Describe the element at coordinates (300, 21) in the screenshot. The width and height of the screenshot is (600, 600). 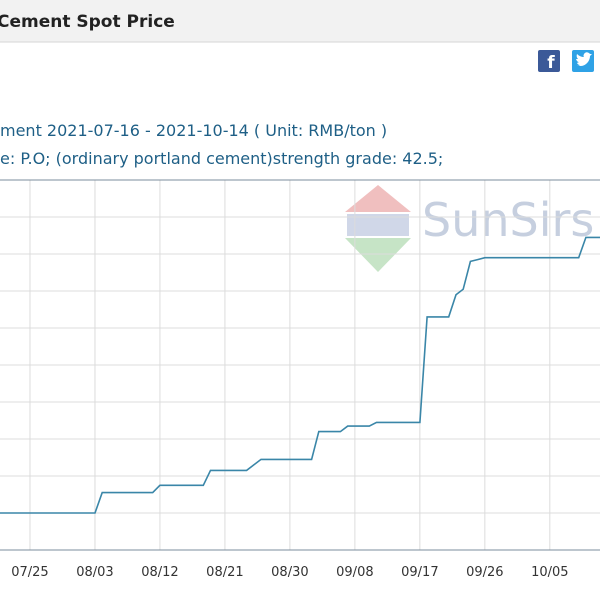
I see `header-bar` at that location.